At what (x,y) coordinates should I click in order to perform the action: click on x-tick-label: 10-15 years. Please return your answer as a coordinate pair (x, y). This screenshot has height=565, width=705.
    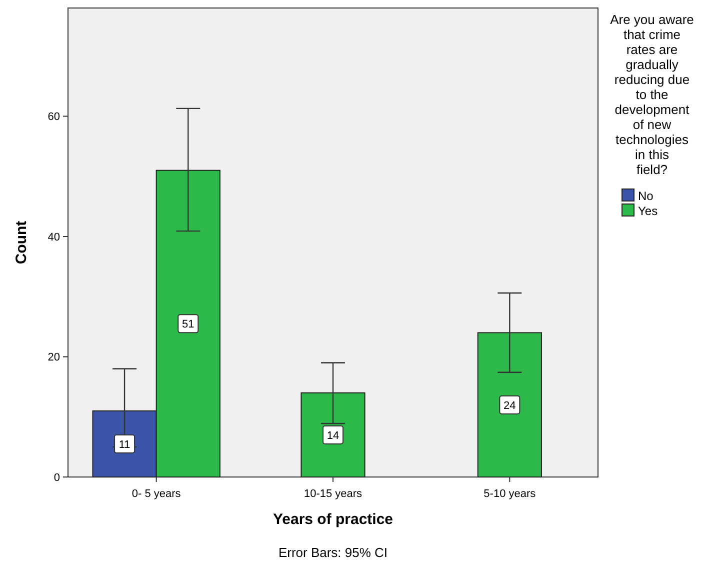
    Looking at the image, I should click on (333, 494).